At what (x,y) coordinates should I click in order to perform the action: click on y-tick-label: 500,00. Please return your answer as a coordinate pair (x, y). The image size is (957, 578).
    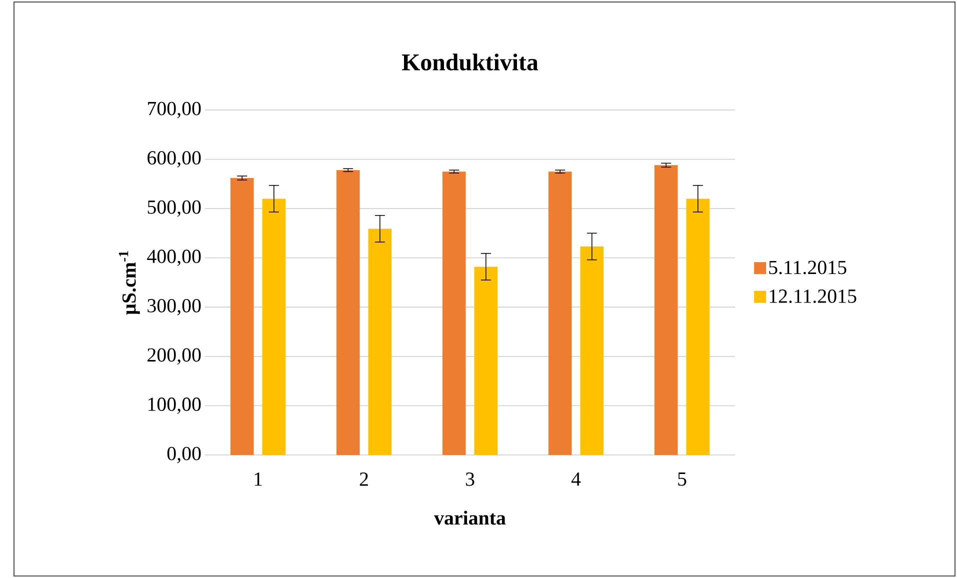
    Looking at the image, I should click on (174, 208).